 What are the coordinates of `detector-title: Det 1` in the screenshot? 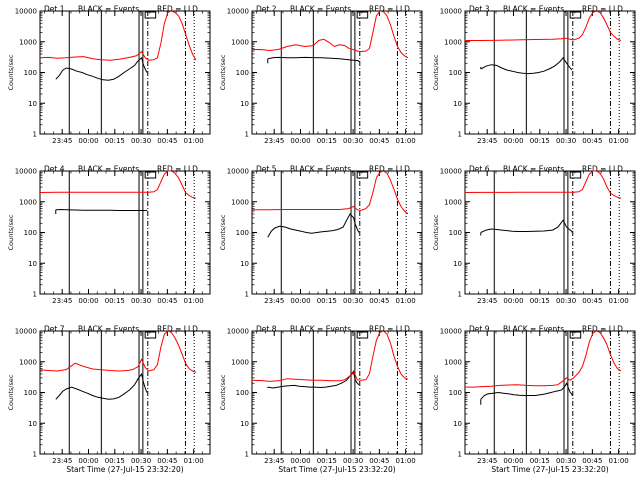 It's located at (54, 9).